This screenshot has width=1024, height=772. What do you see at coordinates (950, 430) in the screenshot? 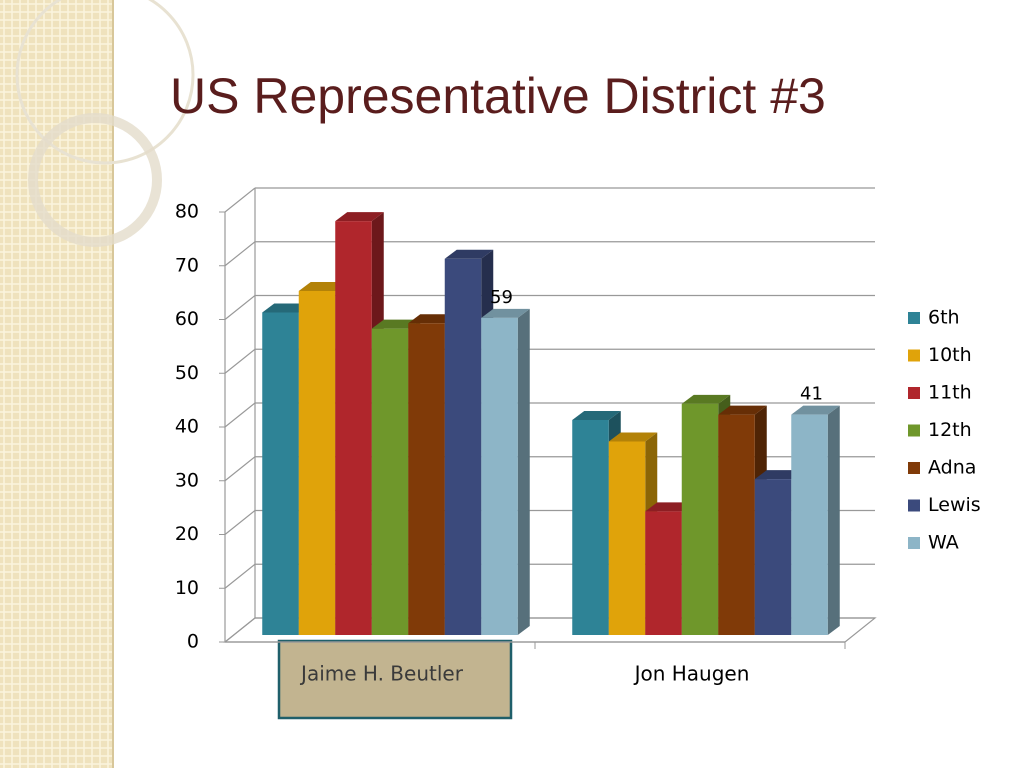
I see `legend-label: 12th` at bounding box center [950, 430].